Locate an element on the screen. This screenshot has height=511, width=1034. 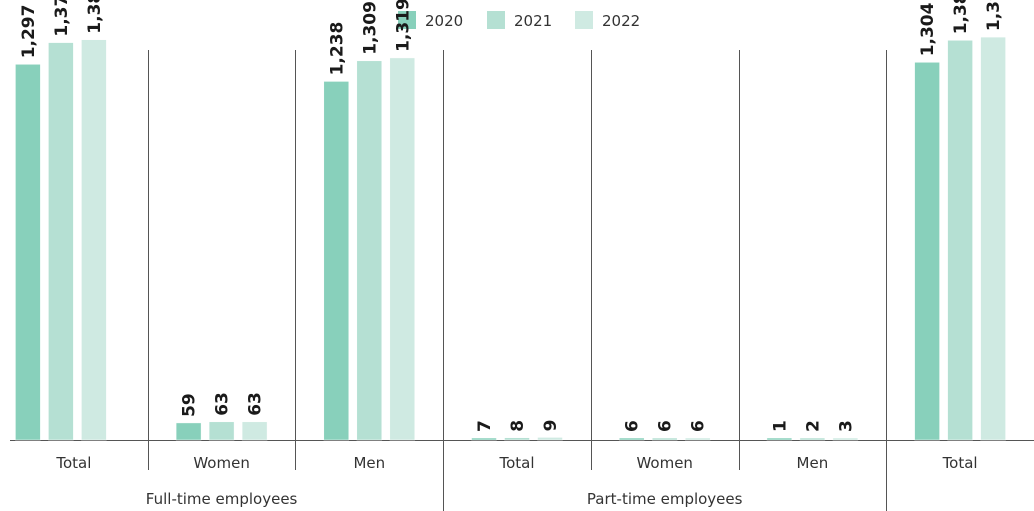
value-label: 1,238 is located at coordinates (337, 49).